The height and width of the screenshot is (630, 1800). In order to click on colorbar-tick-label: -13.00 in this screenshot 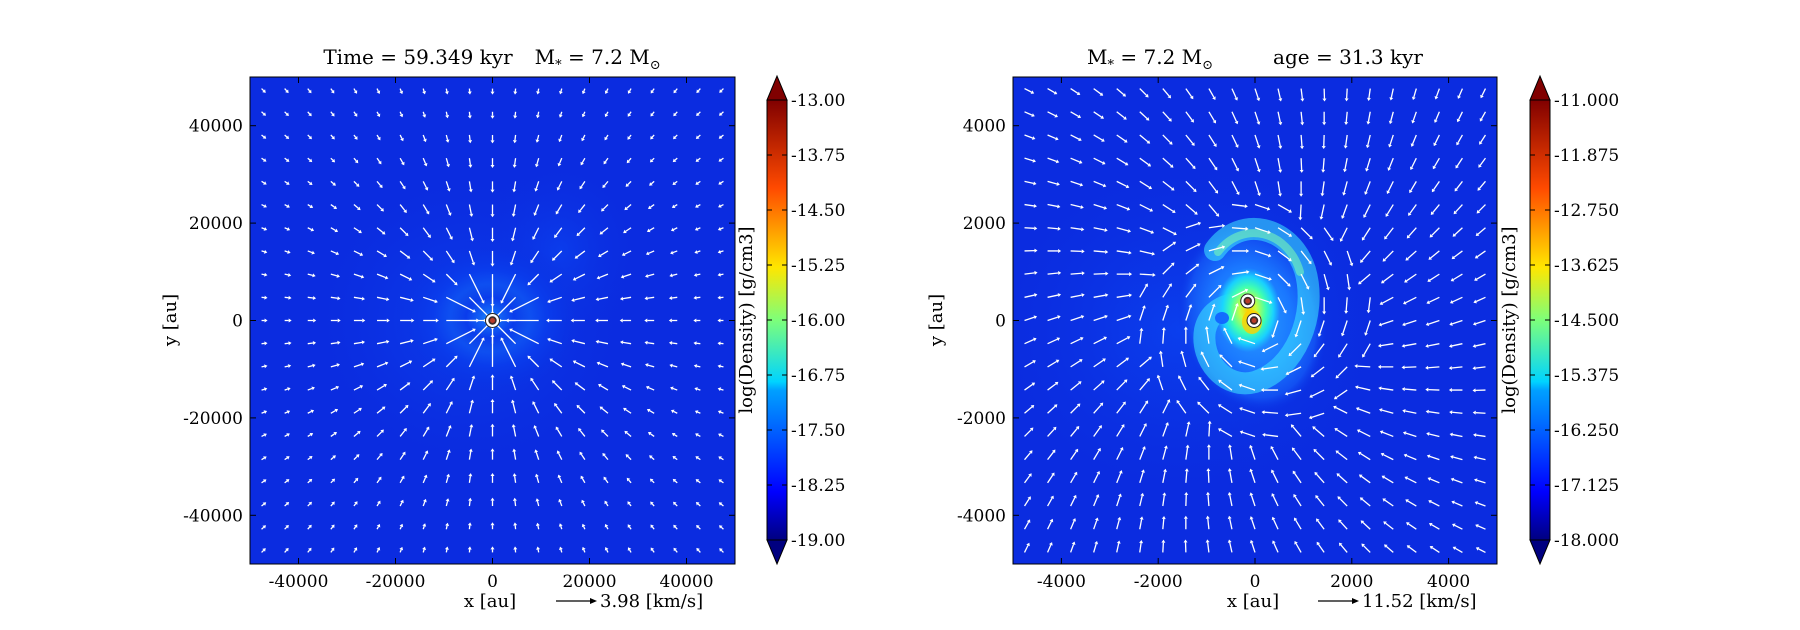, I will do `click(818, 101)`.